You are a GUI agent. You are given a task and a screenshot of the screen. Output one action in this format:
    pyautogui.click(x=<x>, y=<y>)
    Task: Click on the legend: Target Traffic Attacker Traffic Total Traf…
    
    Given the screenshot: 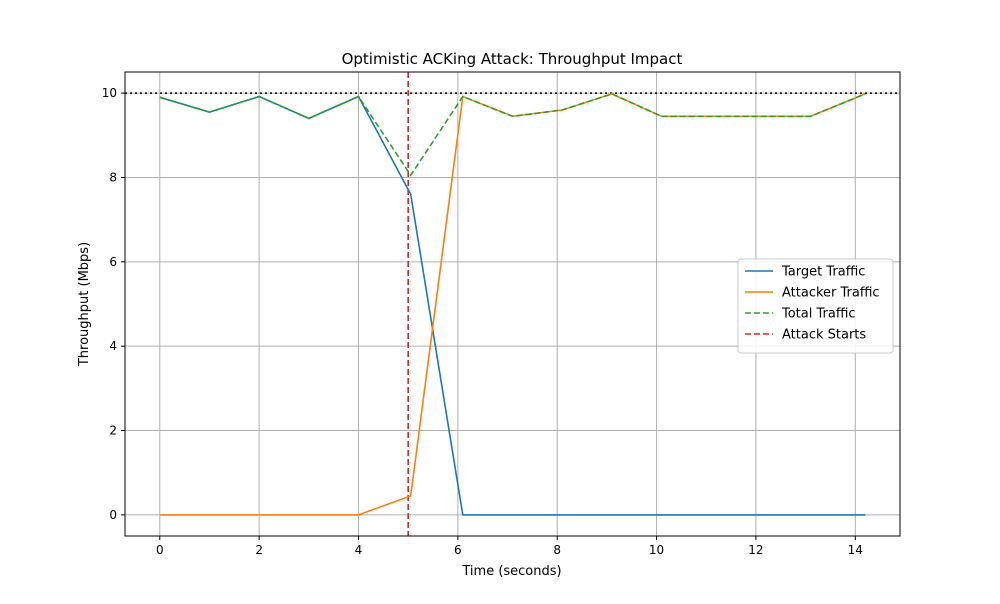 What is the action you would take?
    pyautogui.click(x=815, y=306)
    